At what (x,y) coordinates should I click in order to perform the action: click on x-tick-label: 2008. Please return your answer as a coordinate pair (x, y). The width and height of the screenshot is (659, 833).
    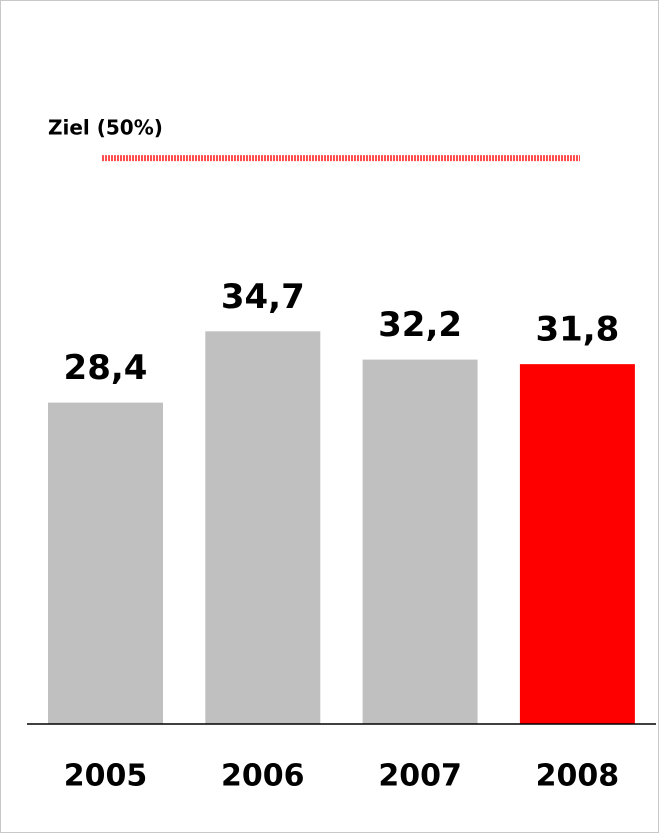
    Looking at the image, I should click on (578, 776).